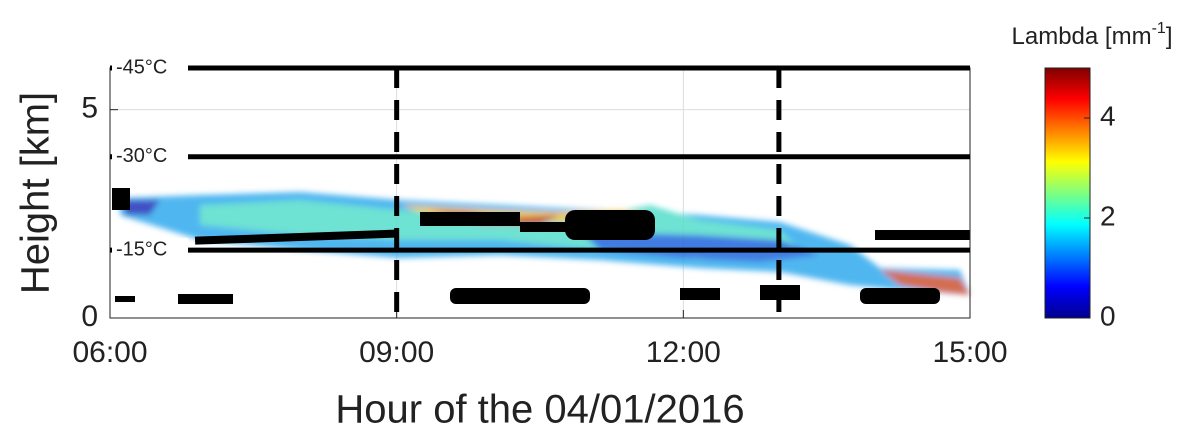 This screenshot has height=441, width=1202. What do you see at coordinates (89, 108) in the screenshot?
I see `y-tick-label: 5` at bounding box center [89, 108].